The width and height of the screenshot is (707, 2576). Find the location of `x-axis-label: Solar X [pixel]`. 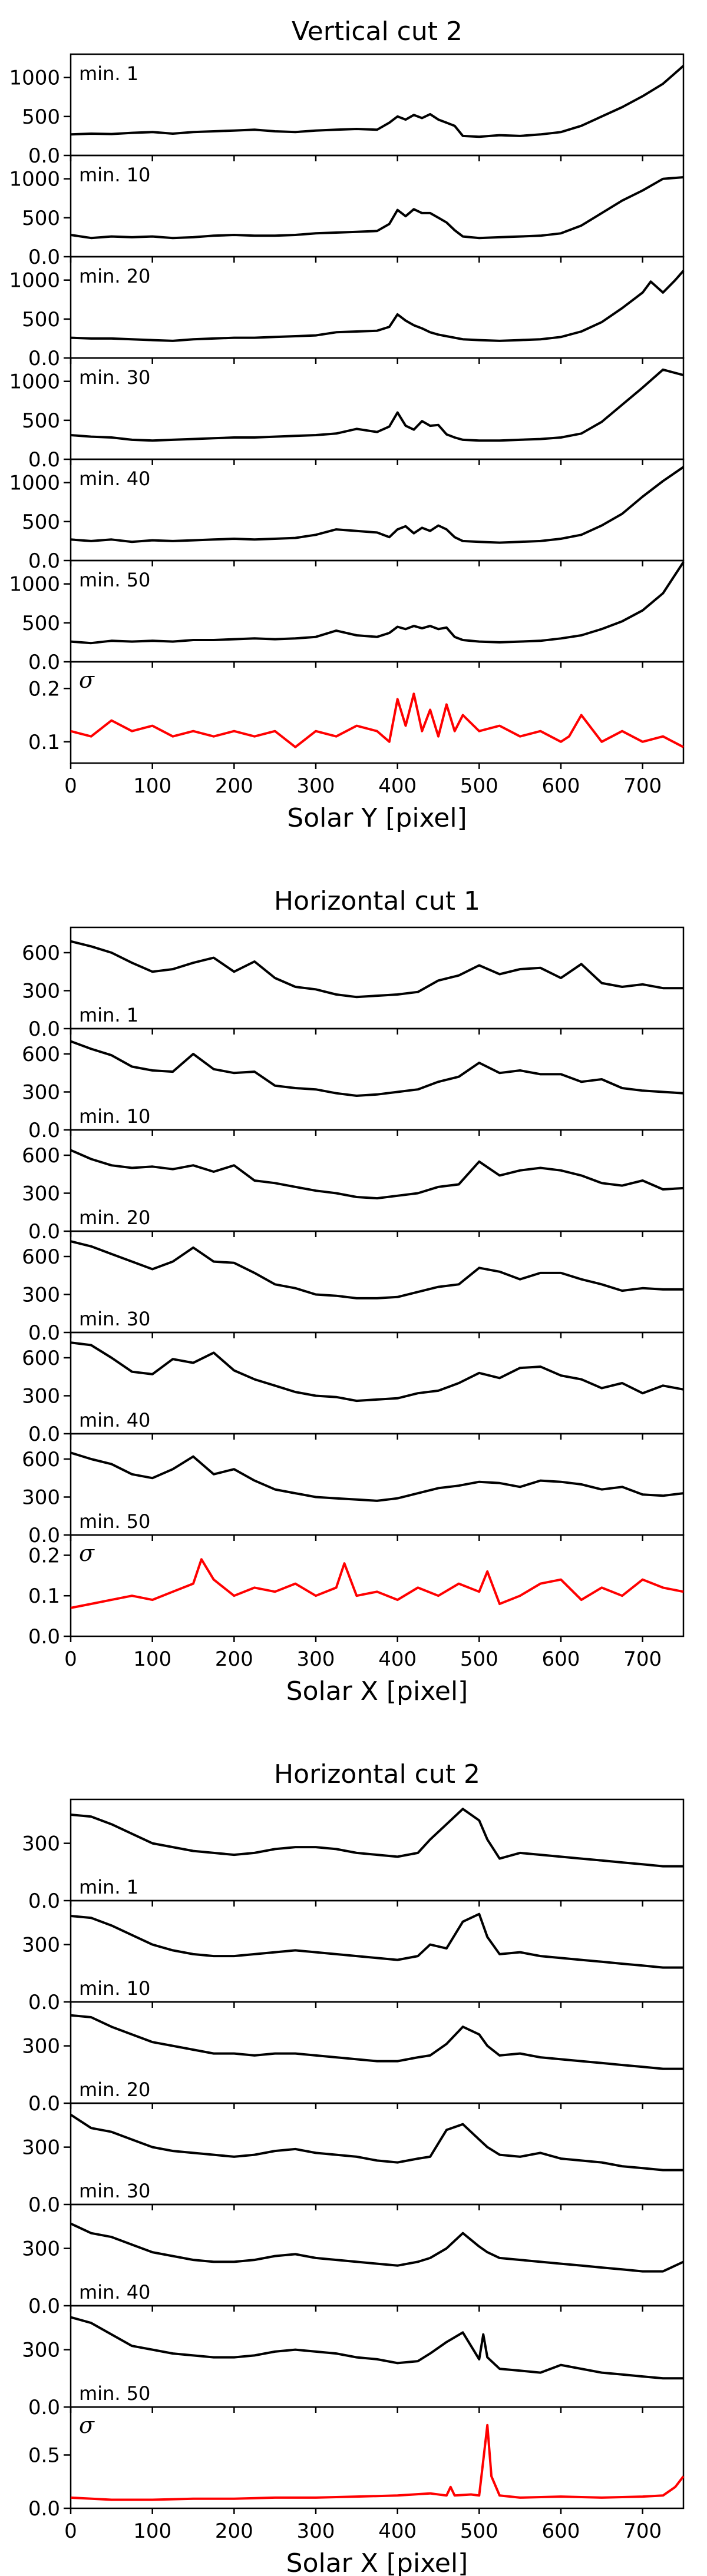

x-axis-label: Solar X [pixel] is located at coordinates (377, 1691).